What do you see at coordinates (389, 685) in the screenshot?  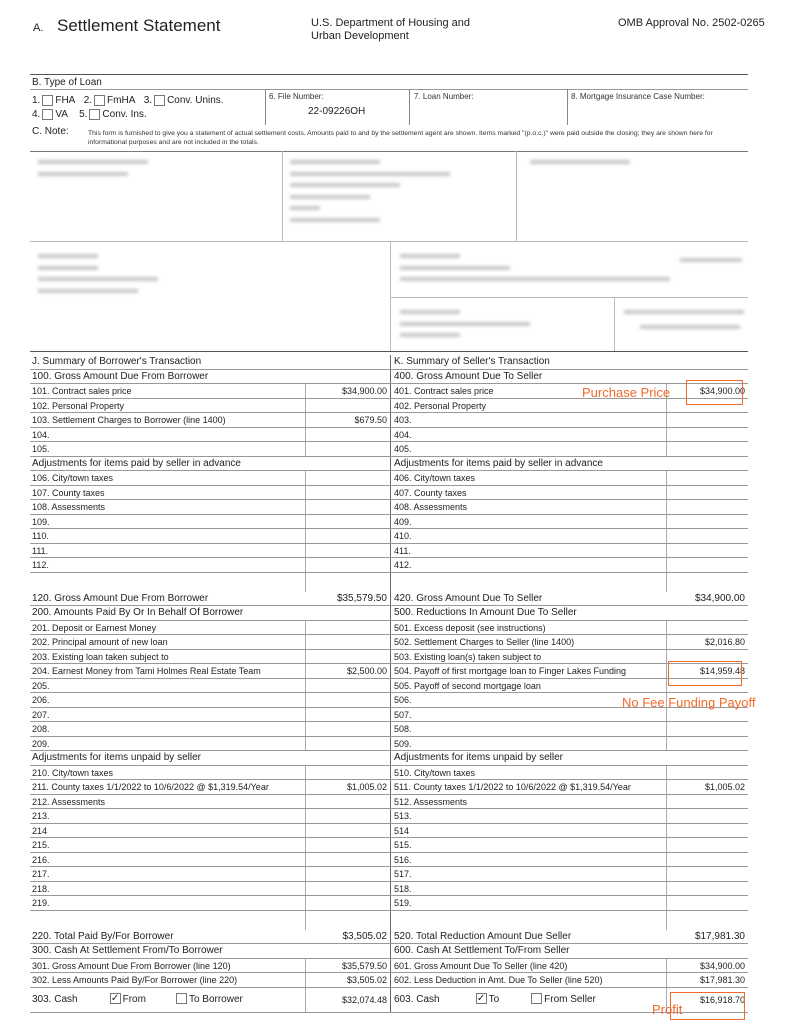 I see `table-row: 205. 505. Payoff of second mortgage loan` at bounding box center [389, 685].